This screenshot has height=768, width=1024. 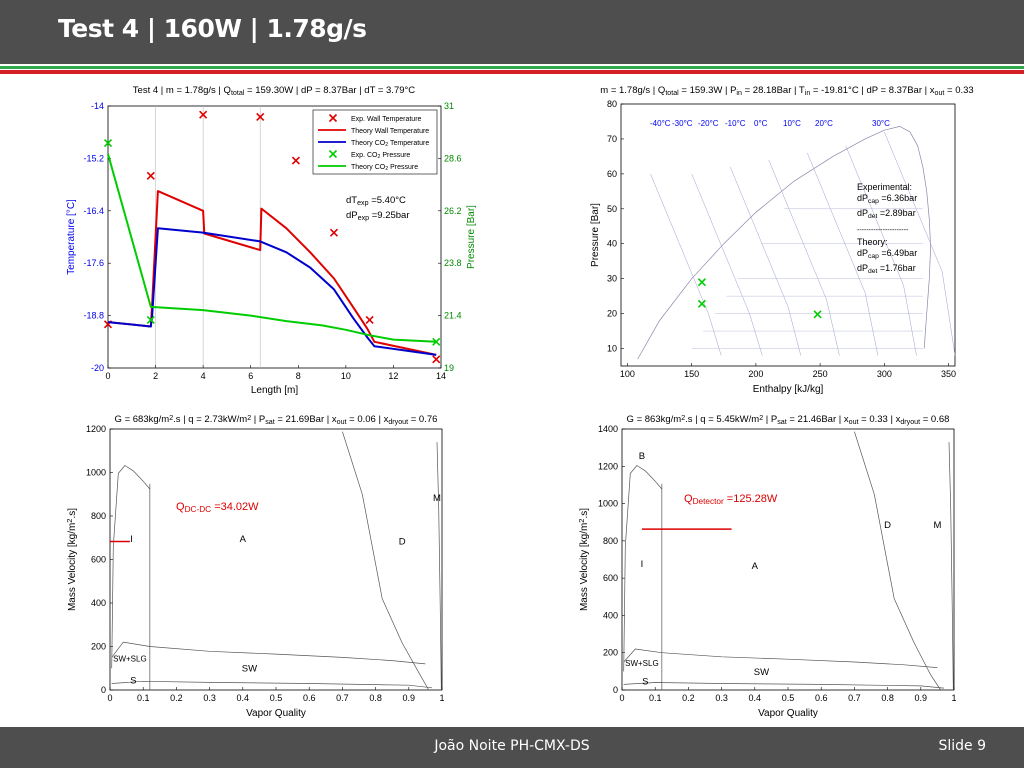 I want to click on chart3-boundary-dryout, so click(x=386, y=561).